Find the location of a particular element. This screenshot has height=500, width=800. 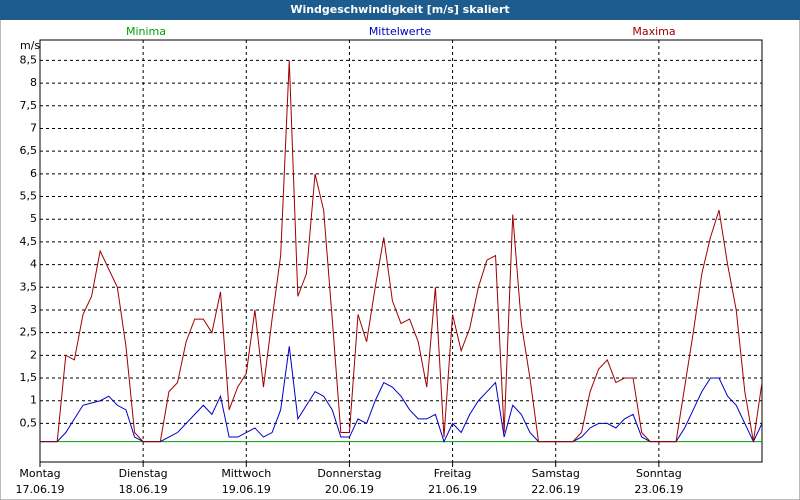

y-tick-label: 5 is located at coordinates (33, 218).